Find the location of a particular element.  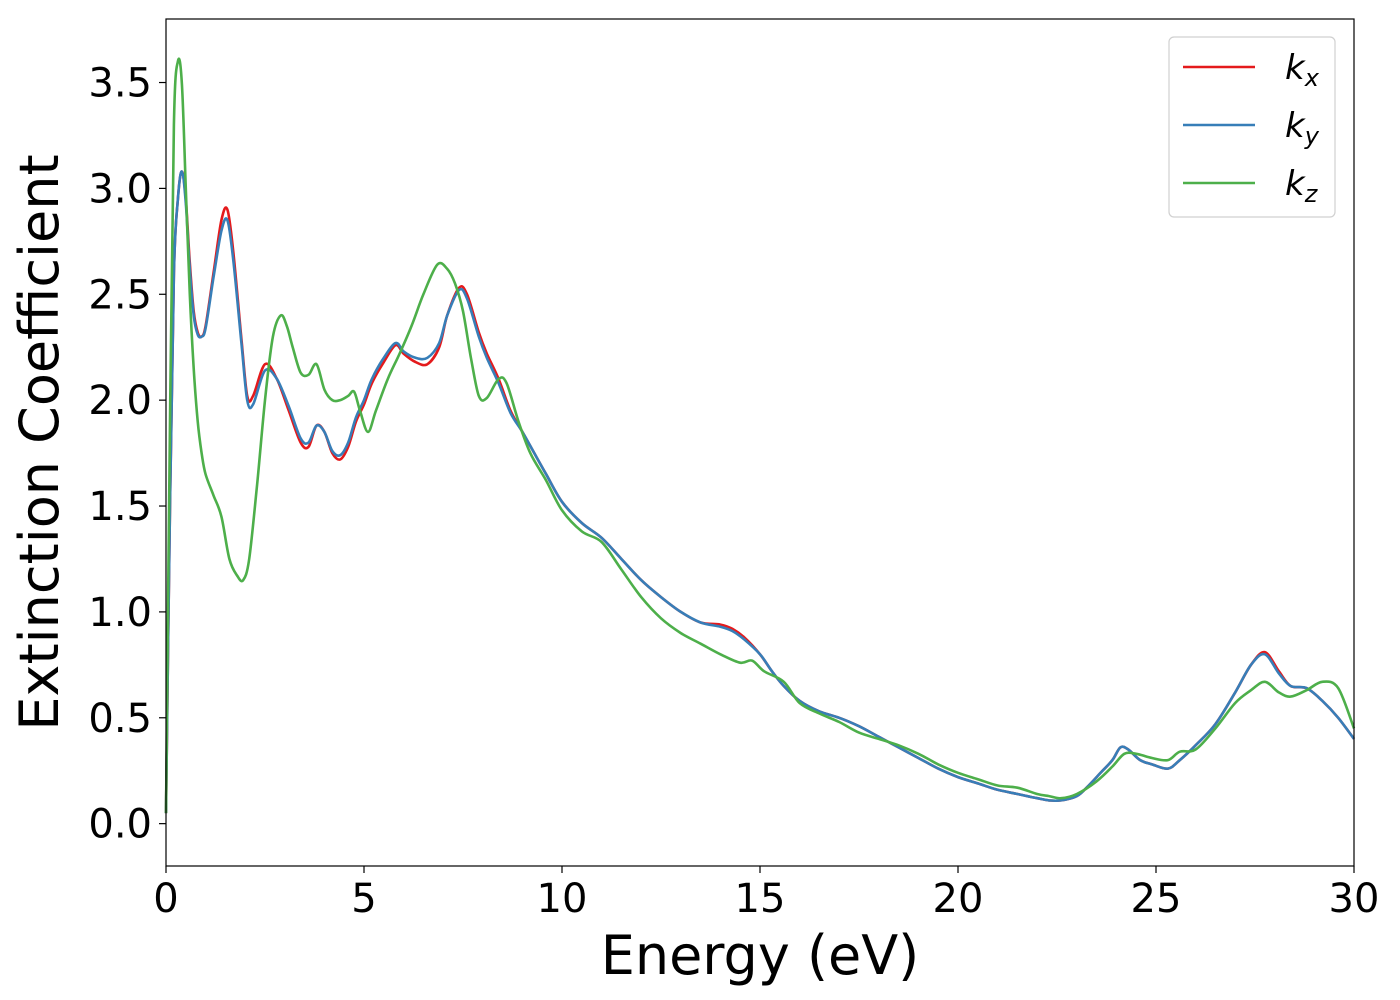

legend-box is located at coordinates (1252, 127).